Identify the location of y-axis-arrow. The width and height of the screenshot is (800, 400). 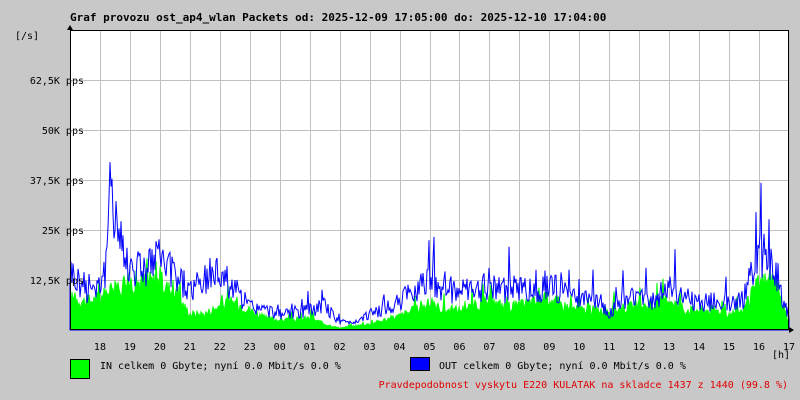
(70, 27).